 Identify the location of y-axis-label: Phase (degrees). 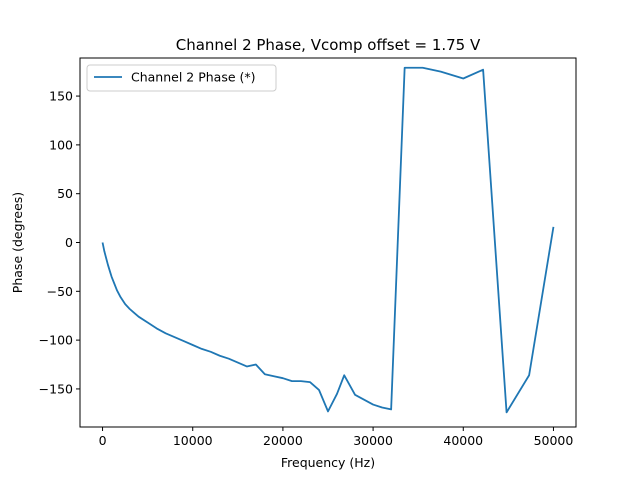
(17, 242).